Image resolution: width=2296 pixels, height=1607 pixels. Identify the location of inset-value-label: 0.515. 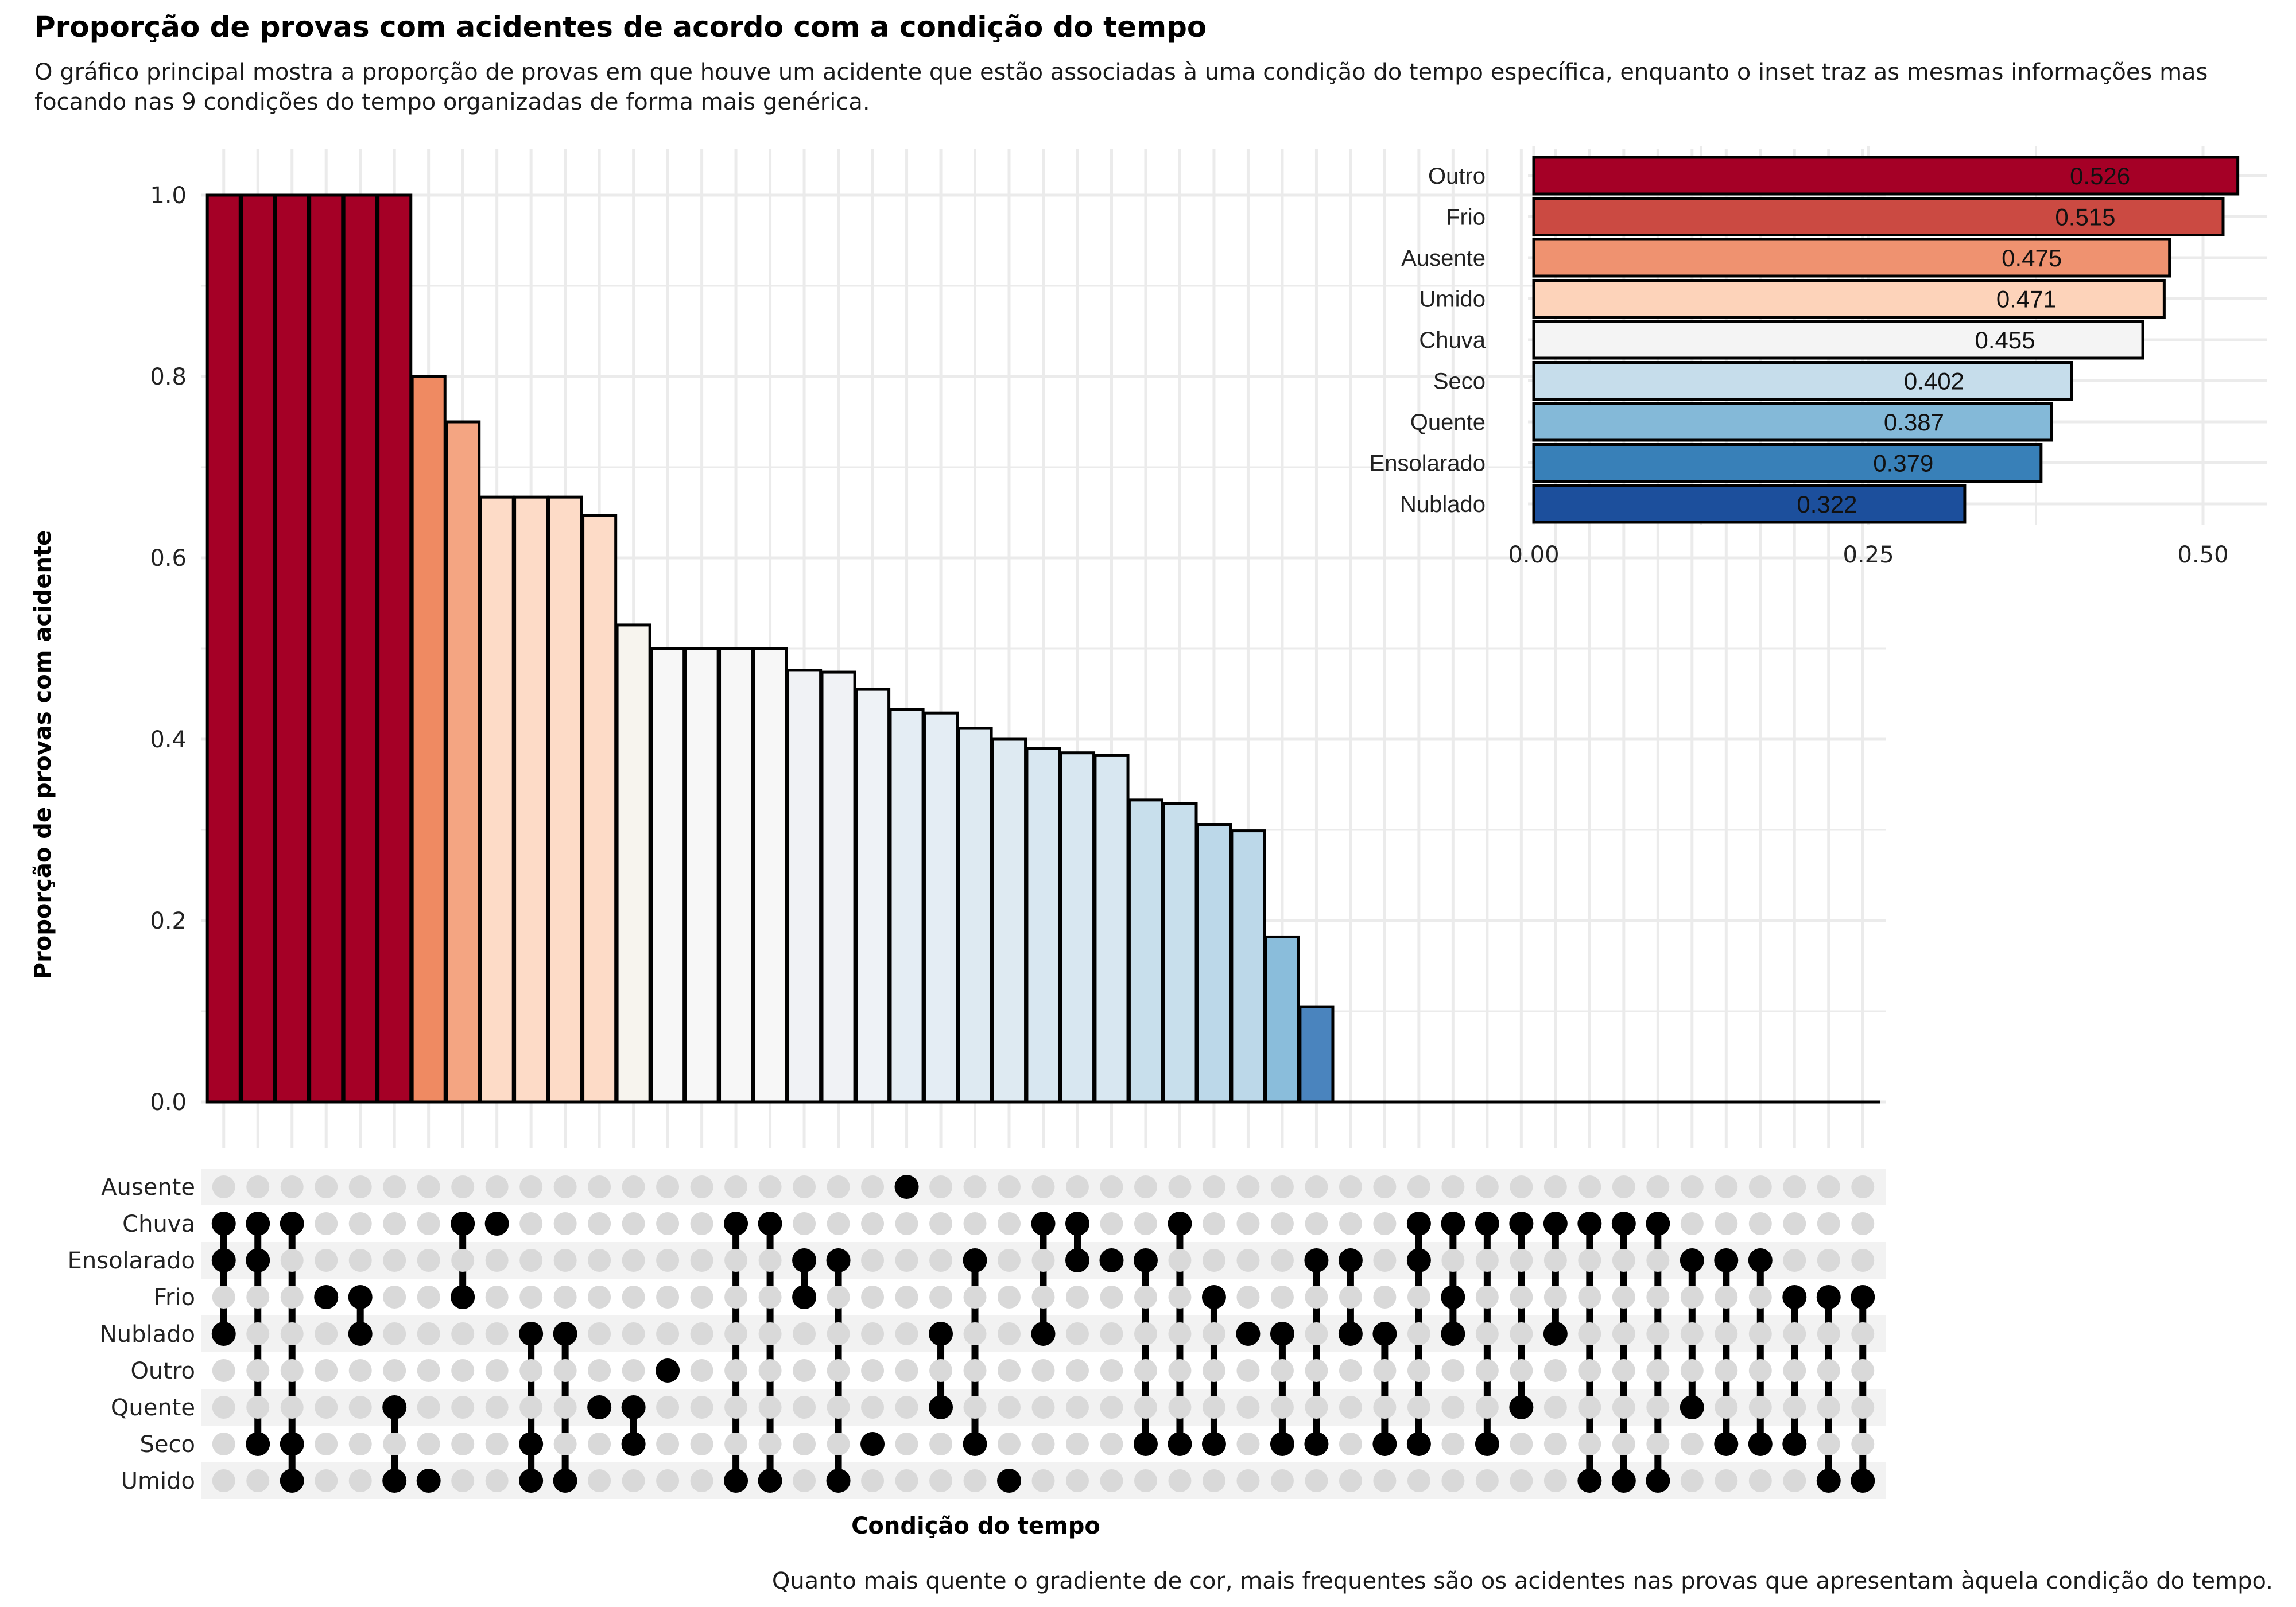
(2085, 217).